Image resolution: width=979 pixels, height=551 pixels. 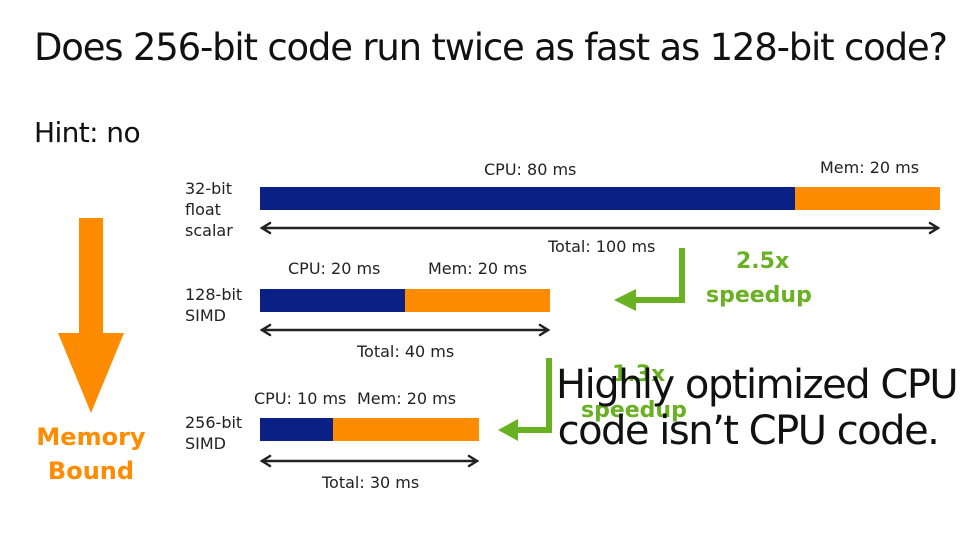 What do you see at coordinates (478, 268) in the screenshot?
I see `mem-label-128: Mem: 20 ms` at bounding box center [478, 268].